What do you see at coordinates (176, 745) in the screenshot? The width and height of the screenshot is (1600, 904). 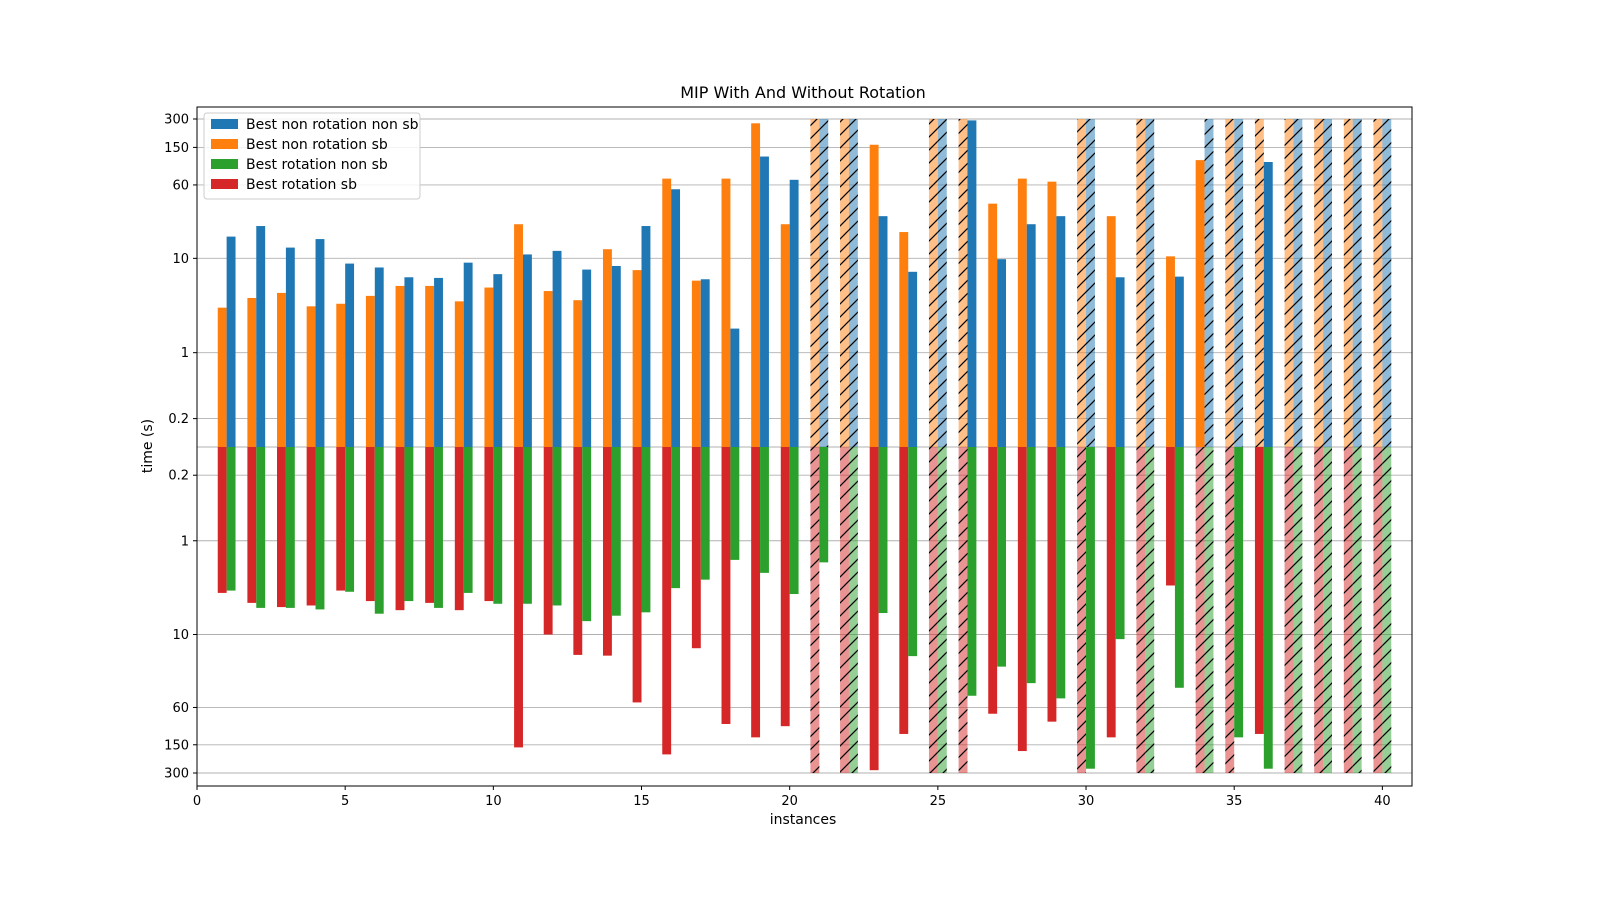 I see `y-tick-label-bottom: 150` at bounding box center [176, 745].